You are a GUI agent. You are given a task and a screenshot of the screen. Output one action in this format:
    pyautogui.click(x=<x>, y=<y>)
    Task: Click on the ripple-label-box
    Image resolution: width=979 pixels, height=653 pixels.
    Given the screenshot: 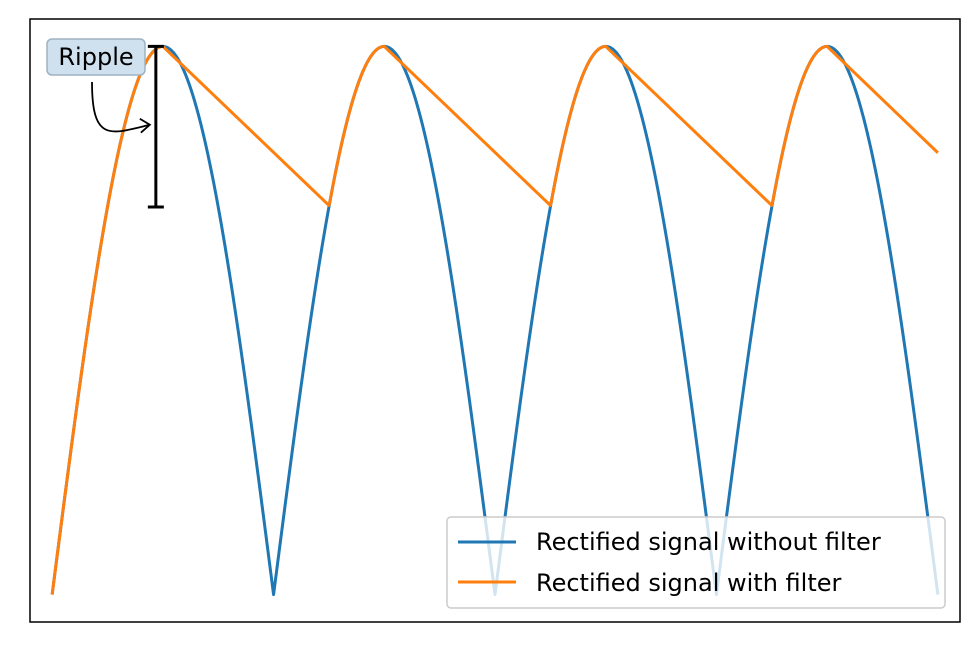 What is the action you would take?
    pyautogui.click(x=96, y=57)
    